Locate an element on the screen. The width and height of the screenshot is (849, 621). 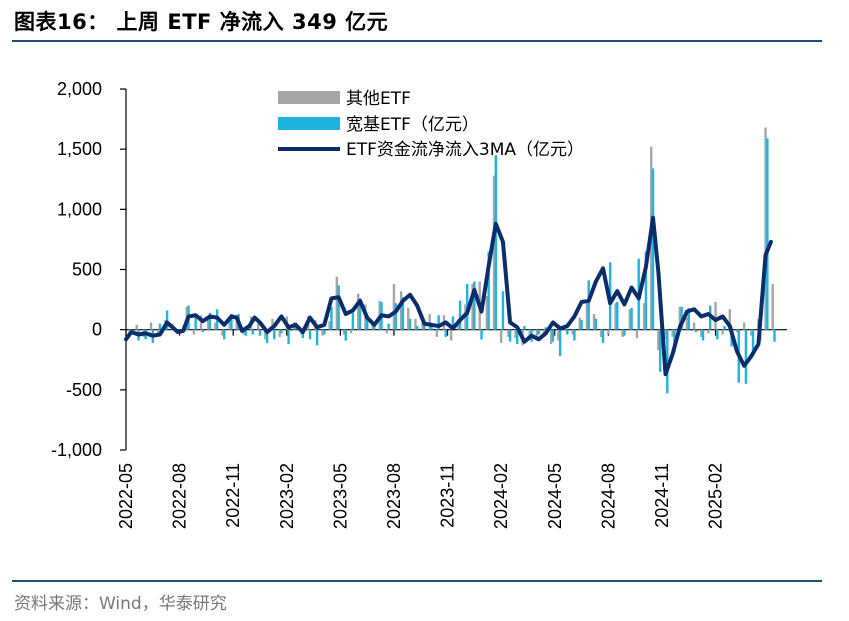
legend-label-ma: ETF资金流净流入3MA（亿元） is located at coordinates (465, 150).